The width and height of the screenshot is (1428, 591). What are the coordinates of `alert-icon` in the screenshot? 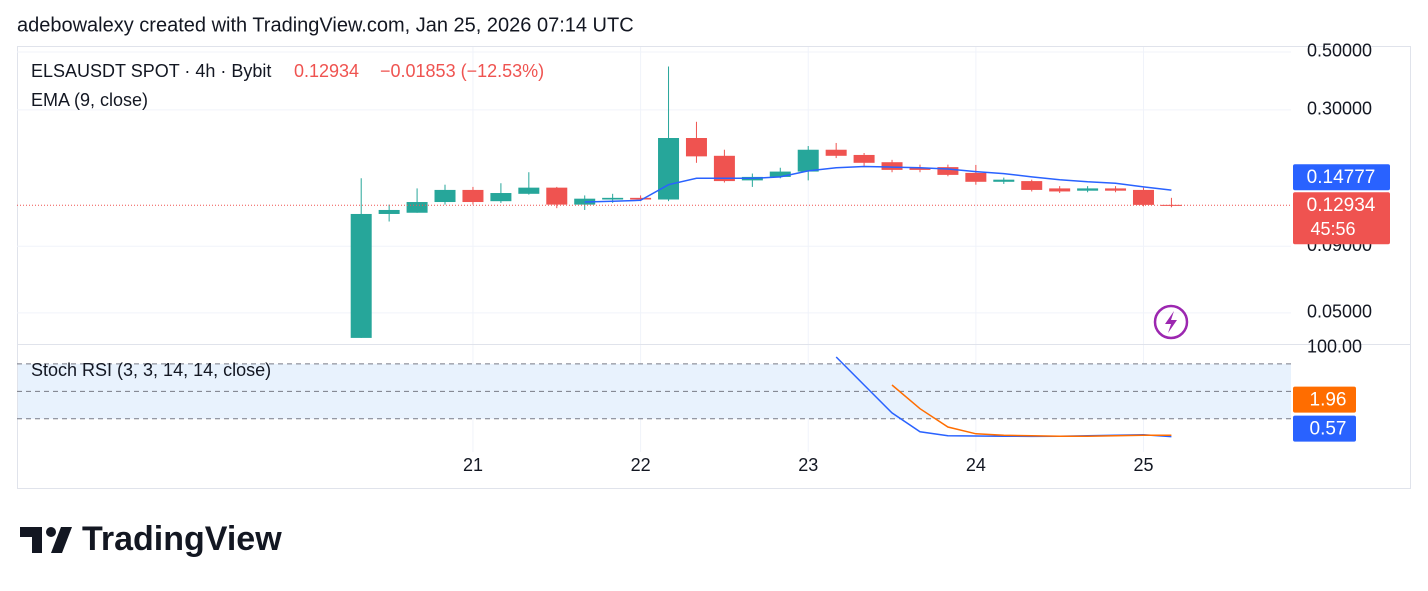 It's located at (1171, 322).